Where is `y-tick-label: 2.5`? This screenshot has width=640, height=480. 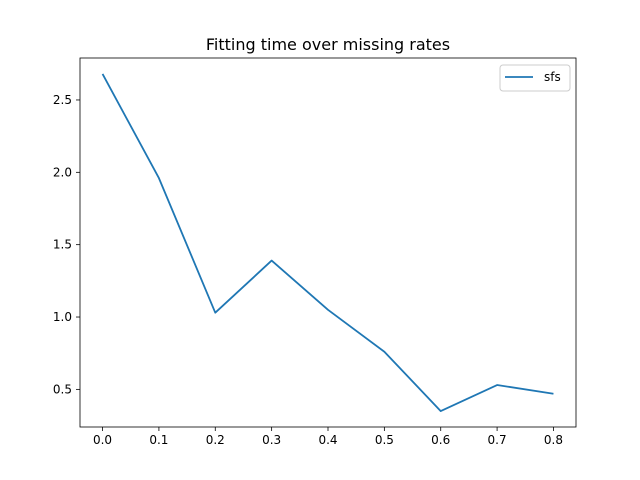 y-tick-label: 2.5 is located at coordinates (62, 100).